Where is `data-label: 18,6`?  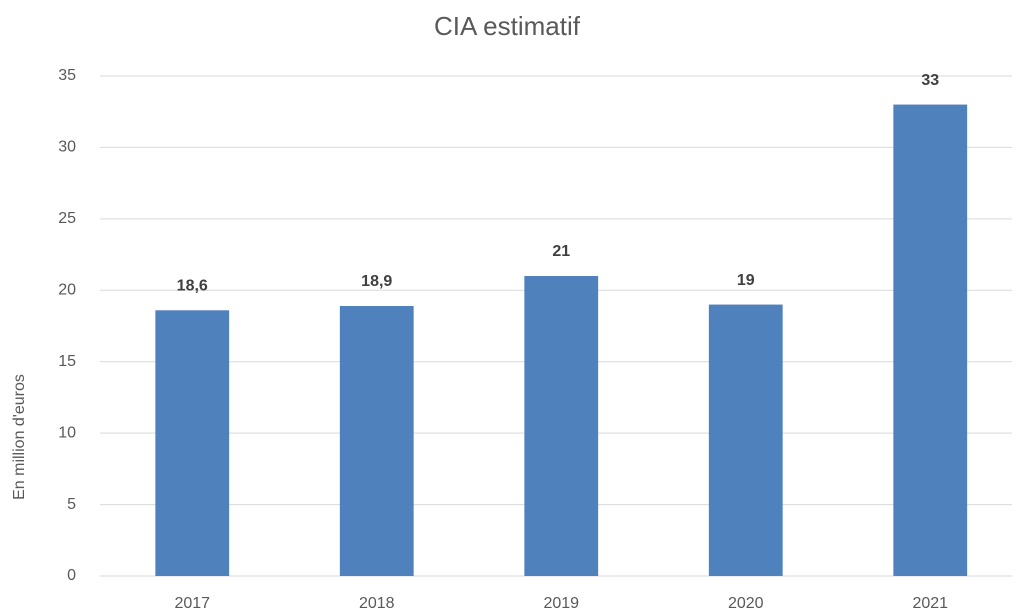
data-label: 18,6 is located at coordinates (192, 286).